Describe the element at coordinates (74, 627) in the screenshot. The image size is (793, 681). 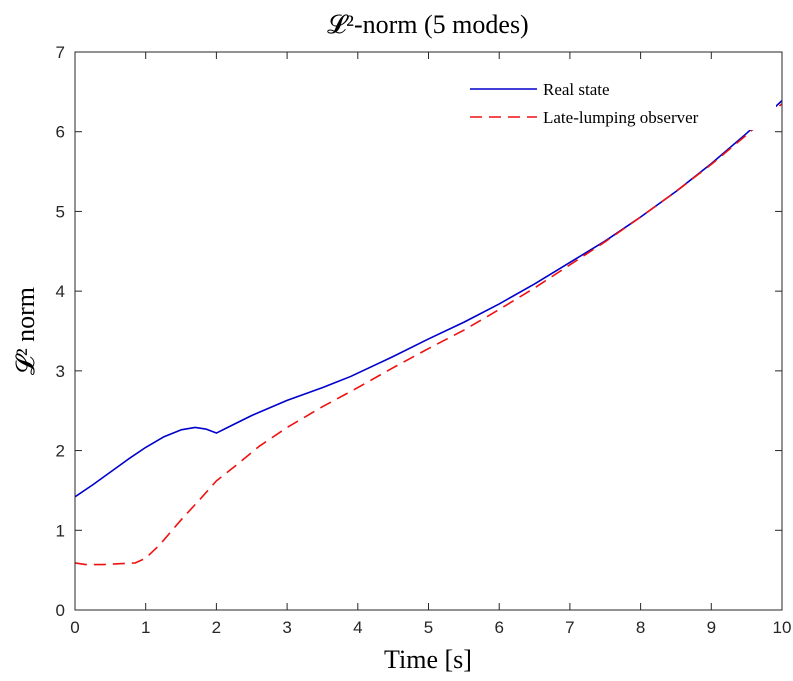
I see `x-tick-label: 0` at that location.